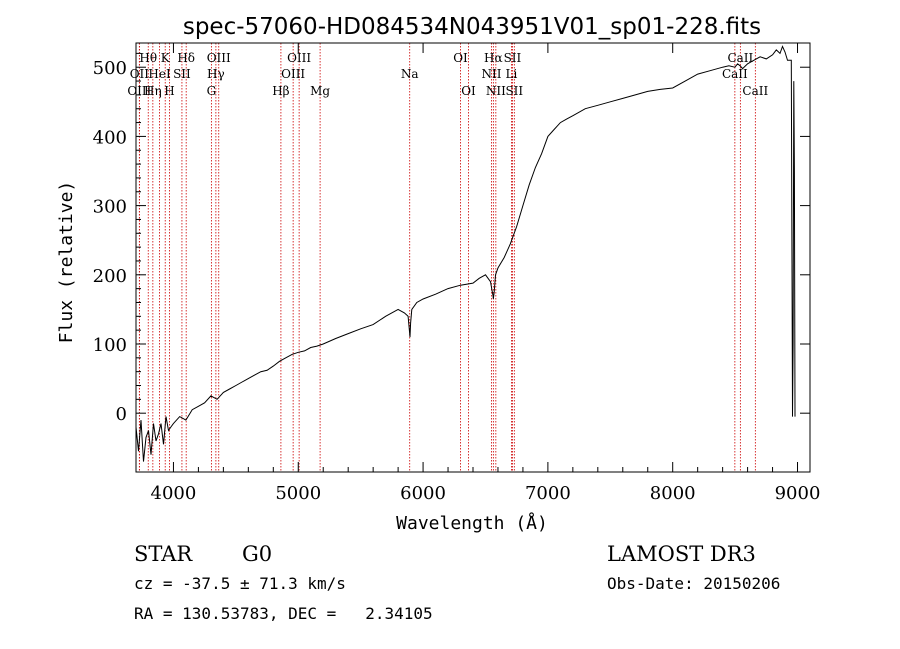 The width and height of the screenshot is (900, 649). I want to click on y-axis-label: Flux (relative), so click(66, 262).